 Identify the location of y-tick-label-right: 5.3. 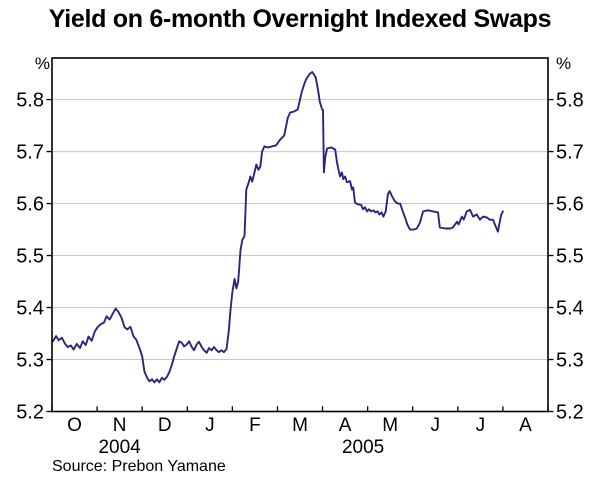
(570, 361).